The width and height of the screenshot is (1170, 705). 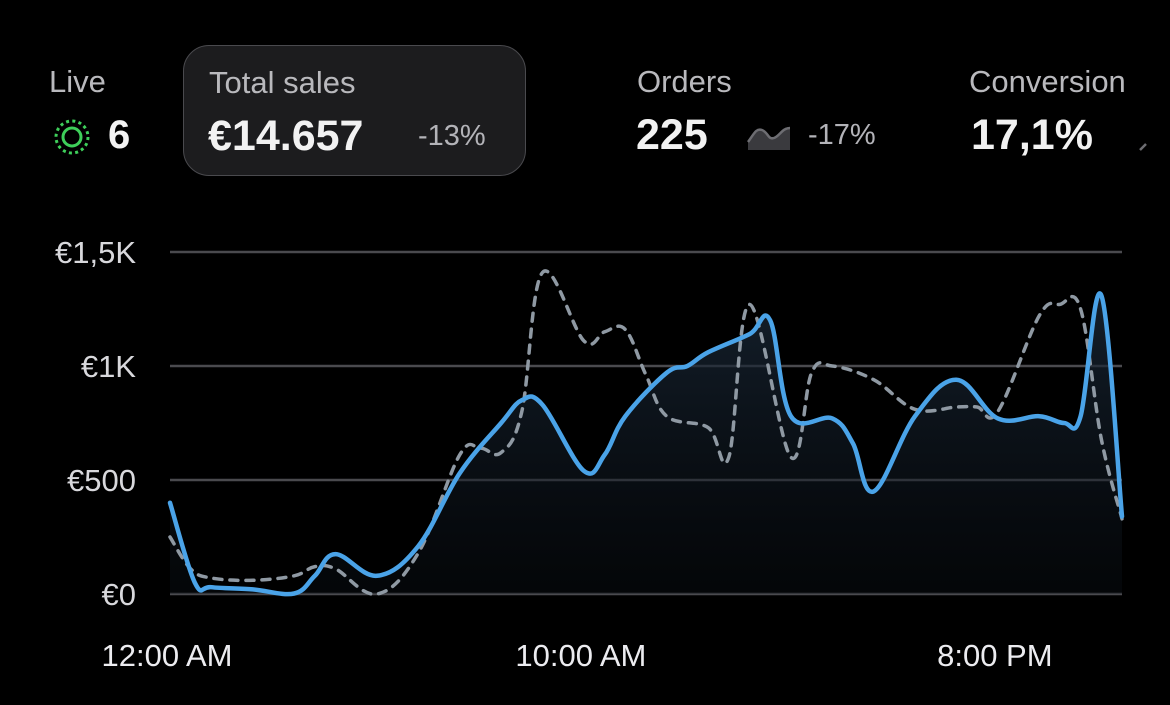 What do you see at coordinates (90, 100) in the screenshot?
I see `live-visitors: Live 6` at bounding box center [90, 100].